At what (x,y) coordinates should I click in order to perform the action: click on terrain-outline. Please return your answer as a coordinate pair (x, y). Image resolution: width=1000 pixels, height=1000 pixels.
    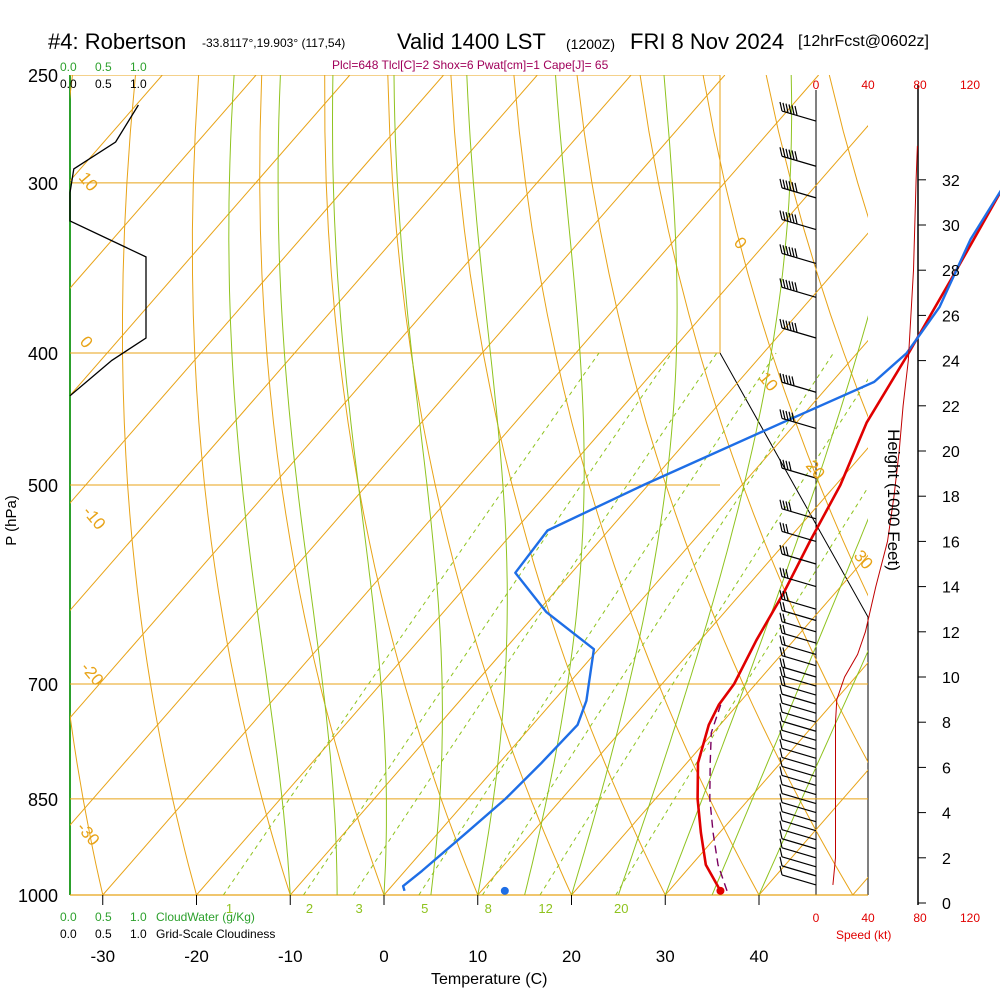
    Looking at the image, I should click on (794, 623).